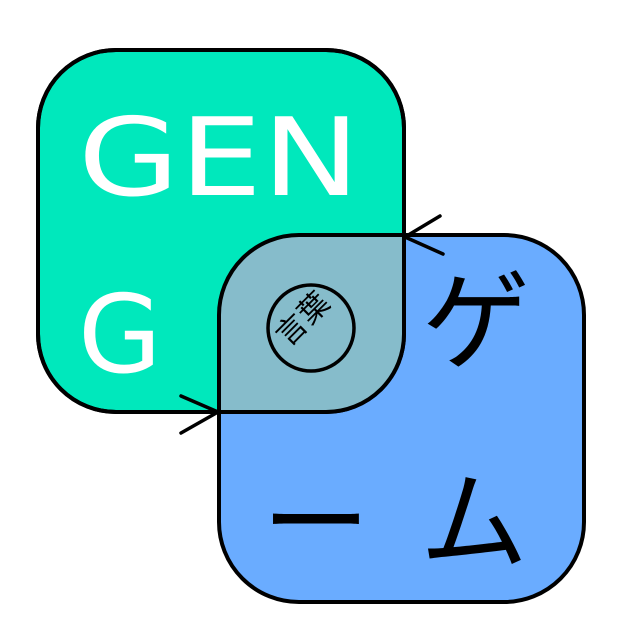 The image size is (619, 643). Describe the element at coordinates (476, 323) in the screenshot. I see `blue-text-ge: ゲ` at that location.